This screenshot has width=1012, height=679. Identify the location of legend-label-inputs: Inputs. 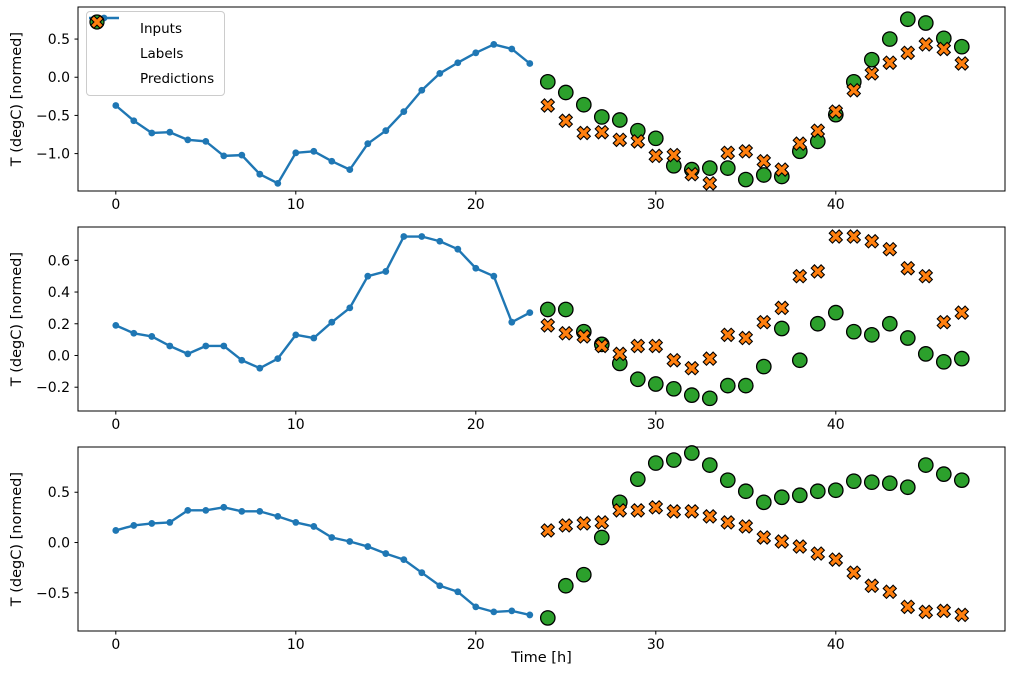
(161, 28).